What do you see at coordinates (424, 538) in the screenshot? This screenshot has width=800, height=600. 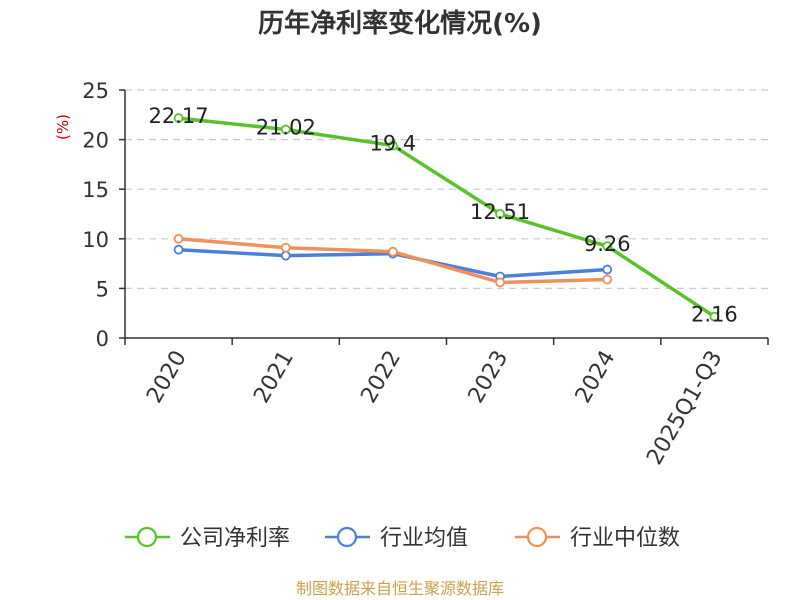 I see `legend-label: 行业均值` at bounding box center [424, 538].